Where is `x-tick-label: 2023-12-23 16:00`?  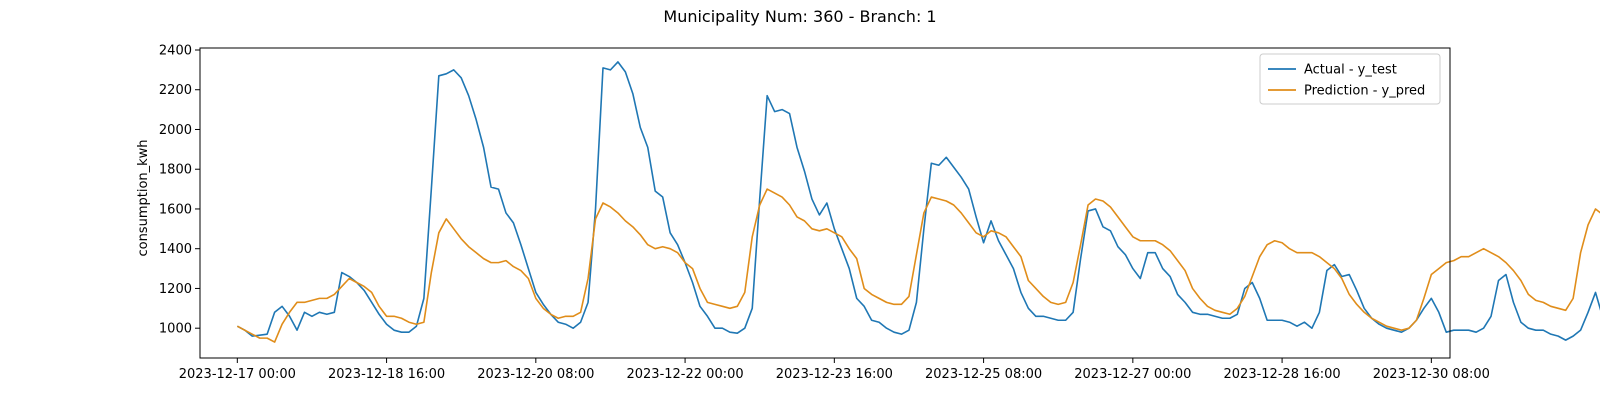 x-tick-label: 2023-12-23 16:00 is located at coordinates (834, 374).